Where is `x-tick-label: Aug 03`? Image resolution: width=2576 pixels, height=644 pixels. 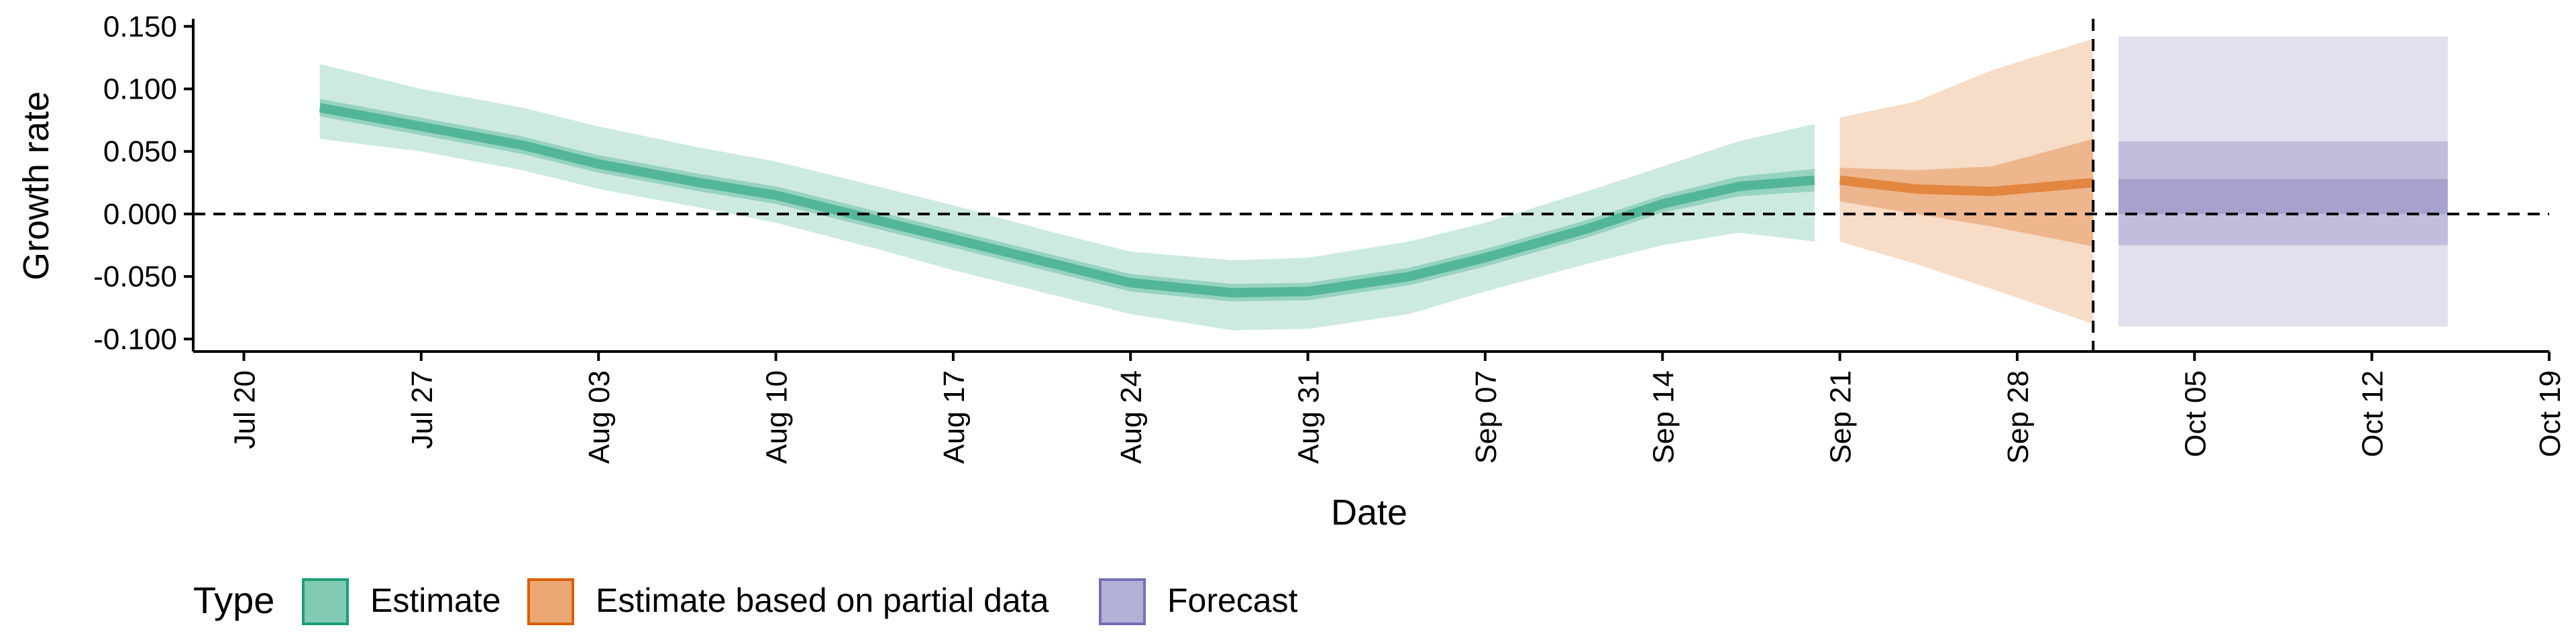 x-tick-label: Aug 03 is located at coordinates (599, 417).